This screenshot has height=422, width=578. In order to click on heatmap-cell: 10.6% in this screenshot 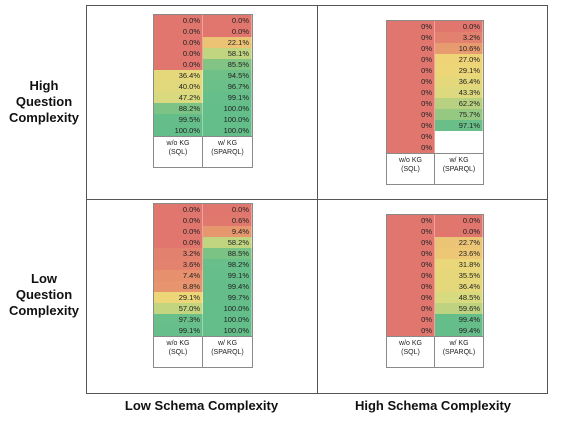, I will do `click(459, 48)`.